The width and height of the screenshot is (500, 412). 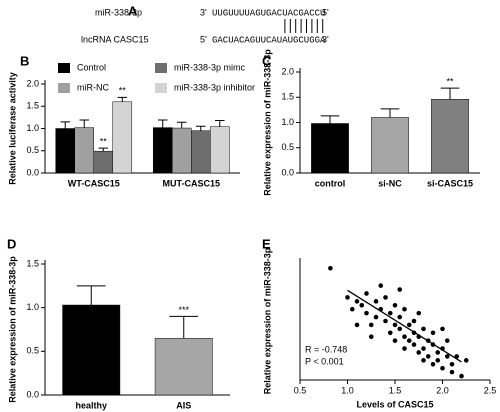 I want to click on panel-label: D, so click(x=11, y=243).